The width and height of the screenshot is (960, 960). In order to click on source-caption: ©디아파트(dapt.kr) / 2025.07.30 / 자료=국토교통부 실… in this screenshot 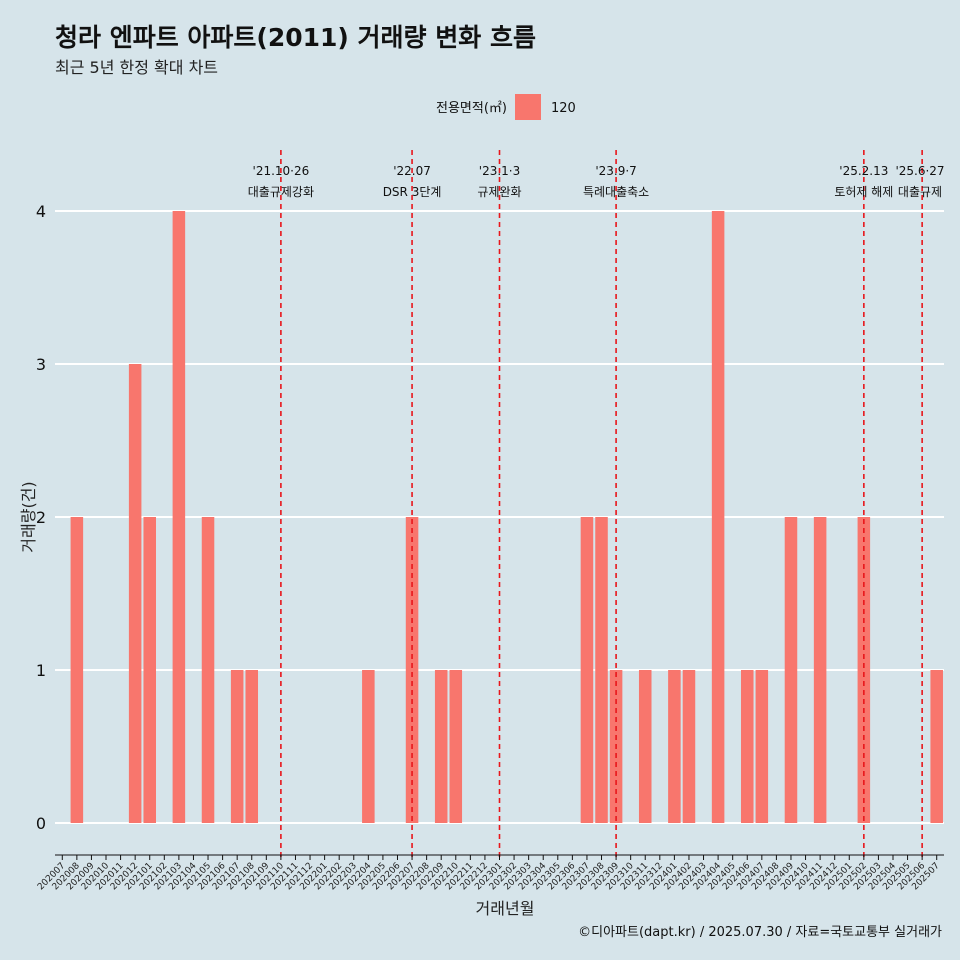, I will do `click(760, 932)`.